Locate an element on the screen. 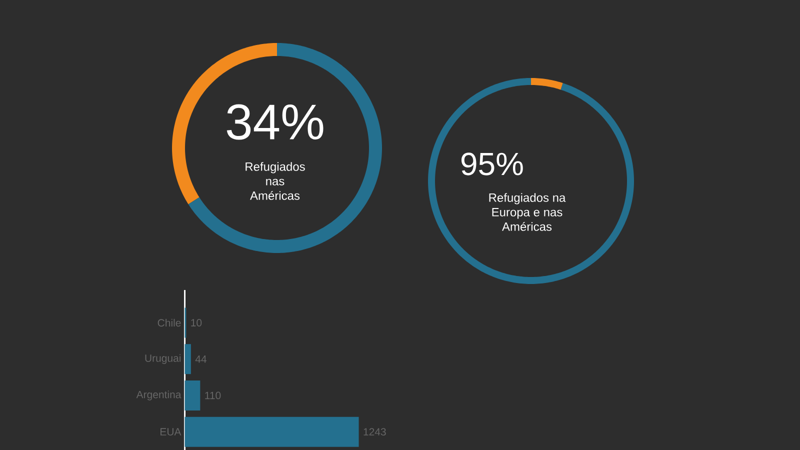  data-label: 44 is located at coordinates (200, 359).